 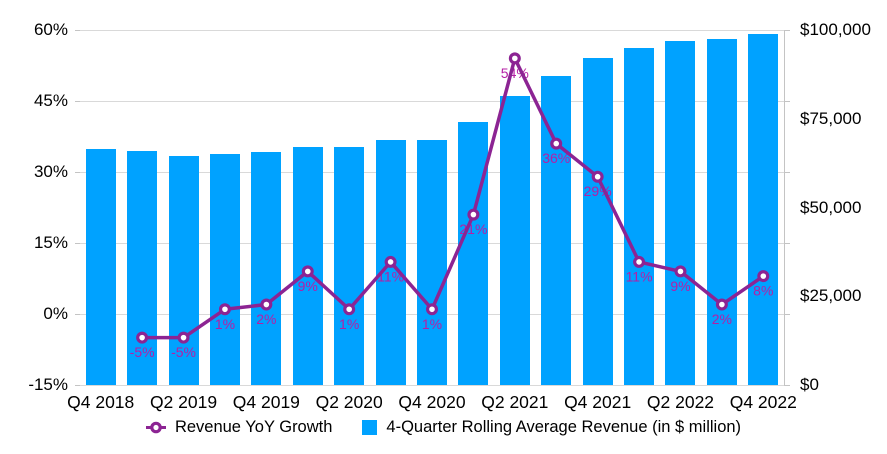 I want to click on x-axis-tick: Q4 2022, so click(x=763, y=402).